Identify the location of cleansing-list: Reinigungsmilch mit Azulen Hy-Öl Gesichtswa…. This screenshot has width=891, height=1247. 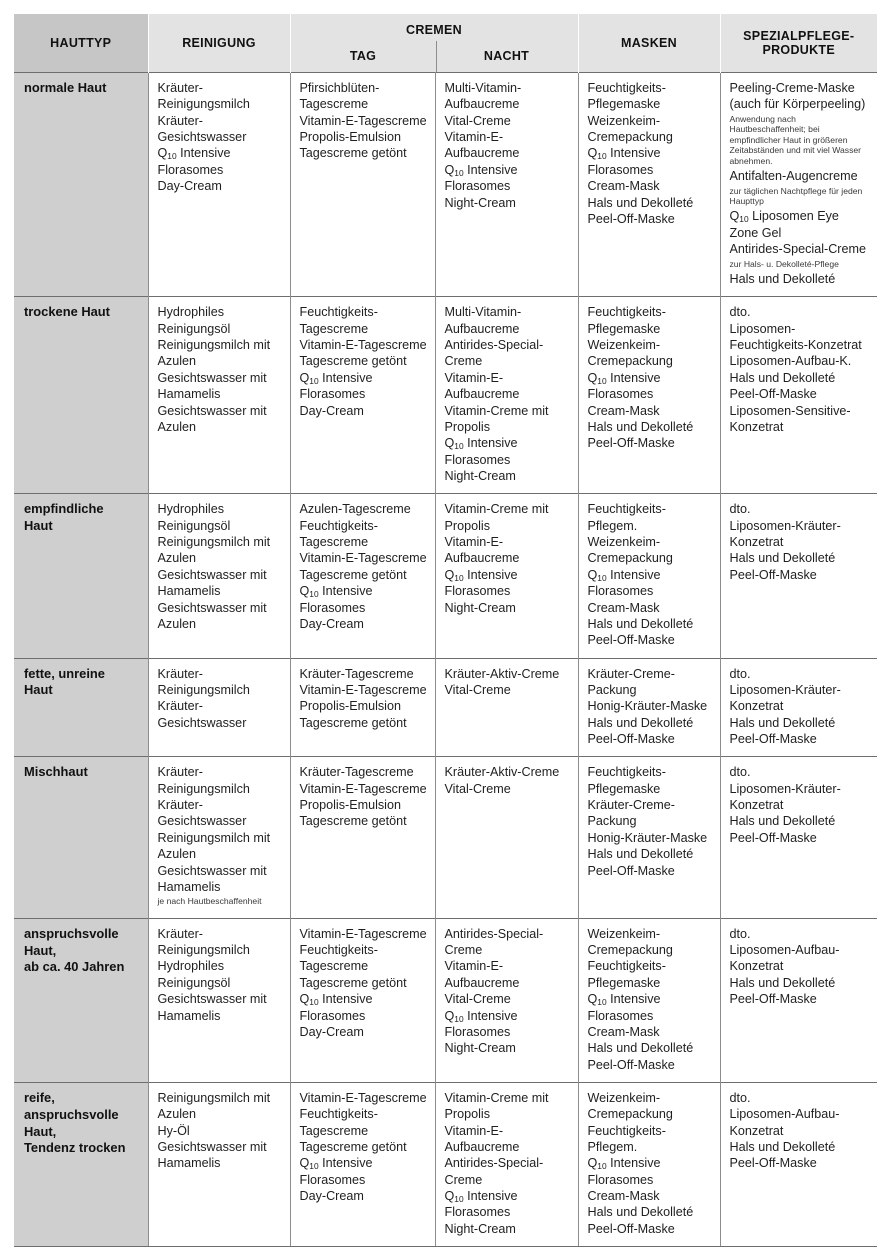
(220, 1131).